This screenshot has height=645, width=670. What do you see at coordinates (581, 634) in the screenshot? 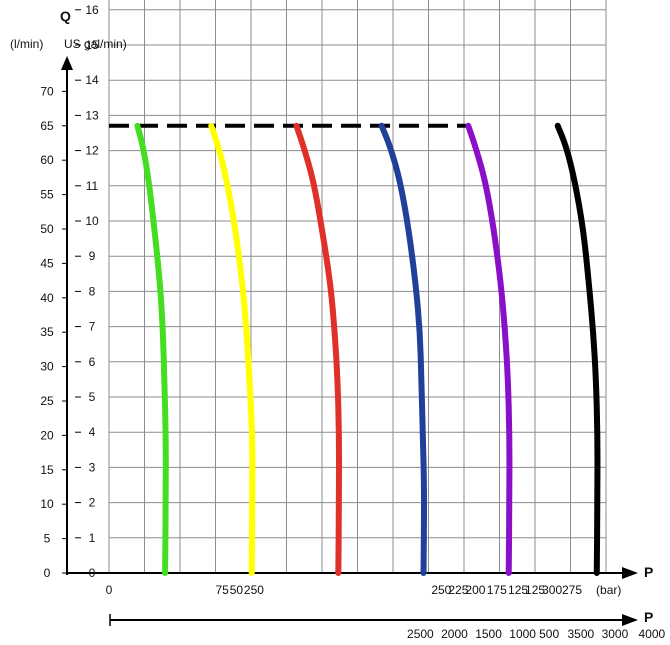
I see `psi-tick-label: 3500` at bounding box center [581, 634].